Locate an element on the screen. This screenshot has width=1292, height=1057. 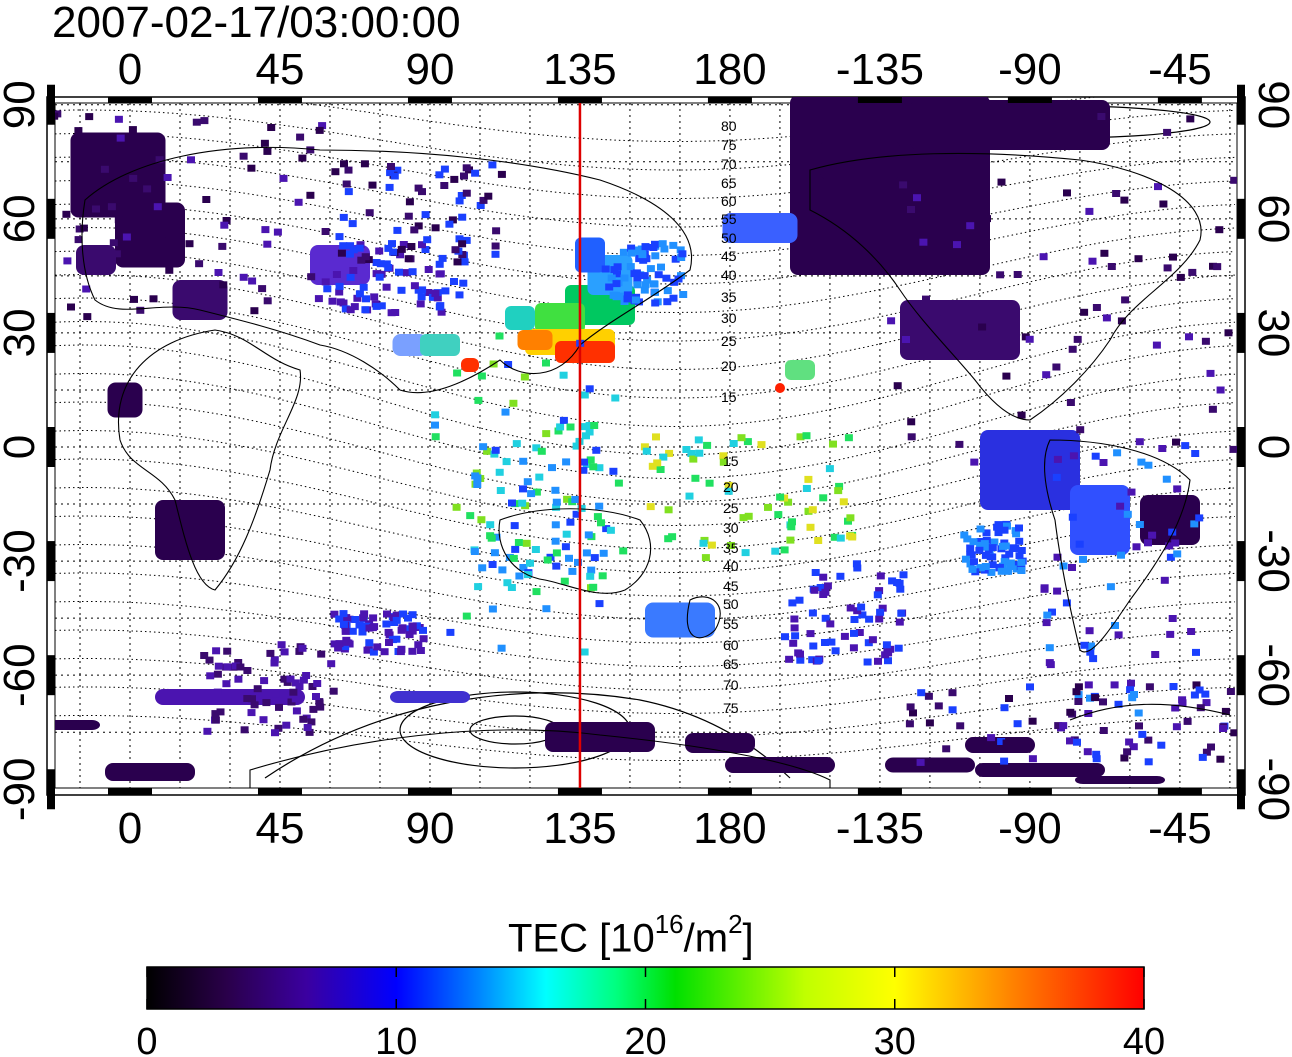
mlat-label-north: 65 is located at coordinates (729, 183).